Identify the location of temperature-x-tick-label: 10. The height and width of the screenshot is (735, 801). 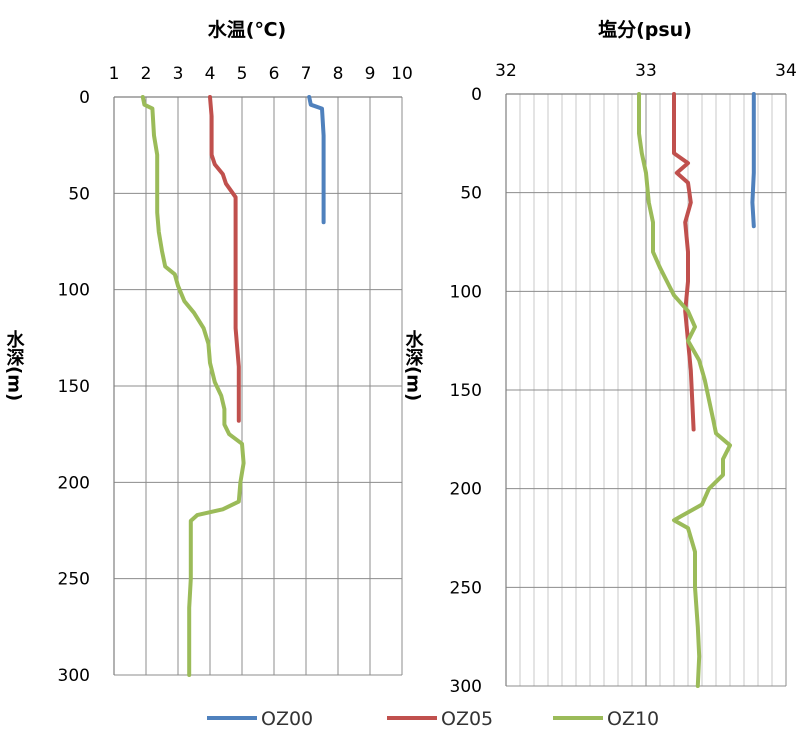
(402, 74).